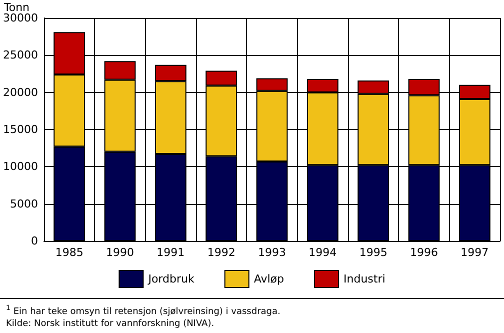 The width and height of the screenshot is (504, 333). What do you see at coordinates (474, 252) in the screenshot?
I see `x-tick-label: 1997` at bounding box center [474, 252].